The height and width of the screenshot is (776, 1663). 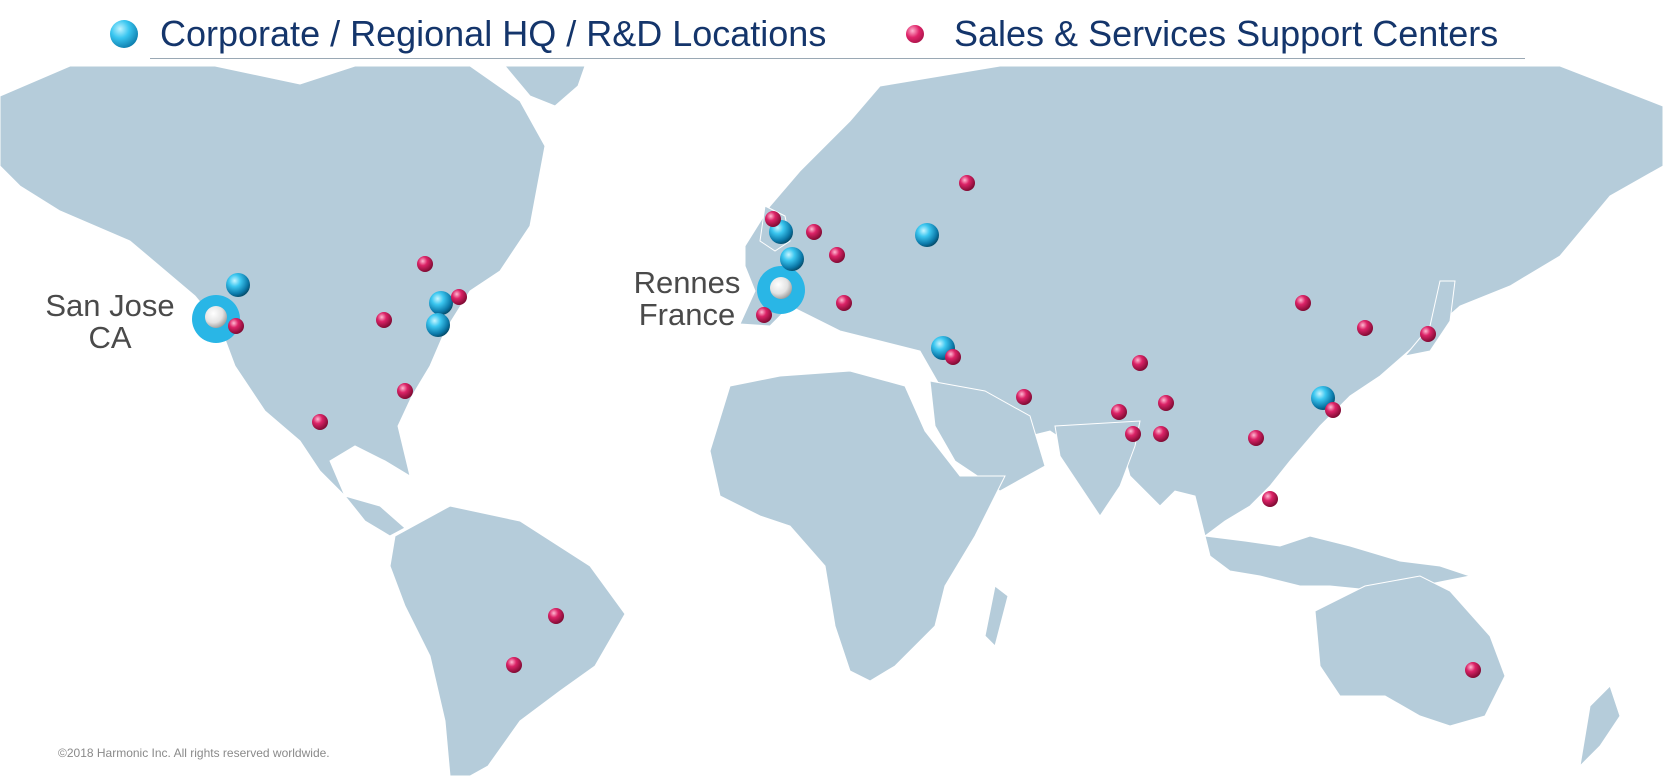 What do you see at coordinates (216, 319) in the screenshot?
I see `san-jose-hq-marker` at bounding box center [216, 319].